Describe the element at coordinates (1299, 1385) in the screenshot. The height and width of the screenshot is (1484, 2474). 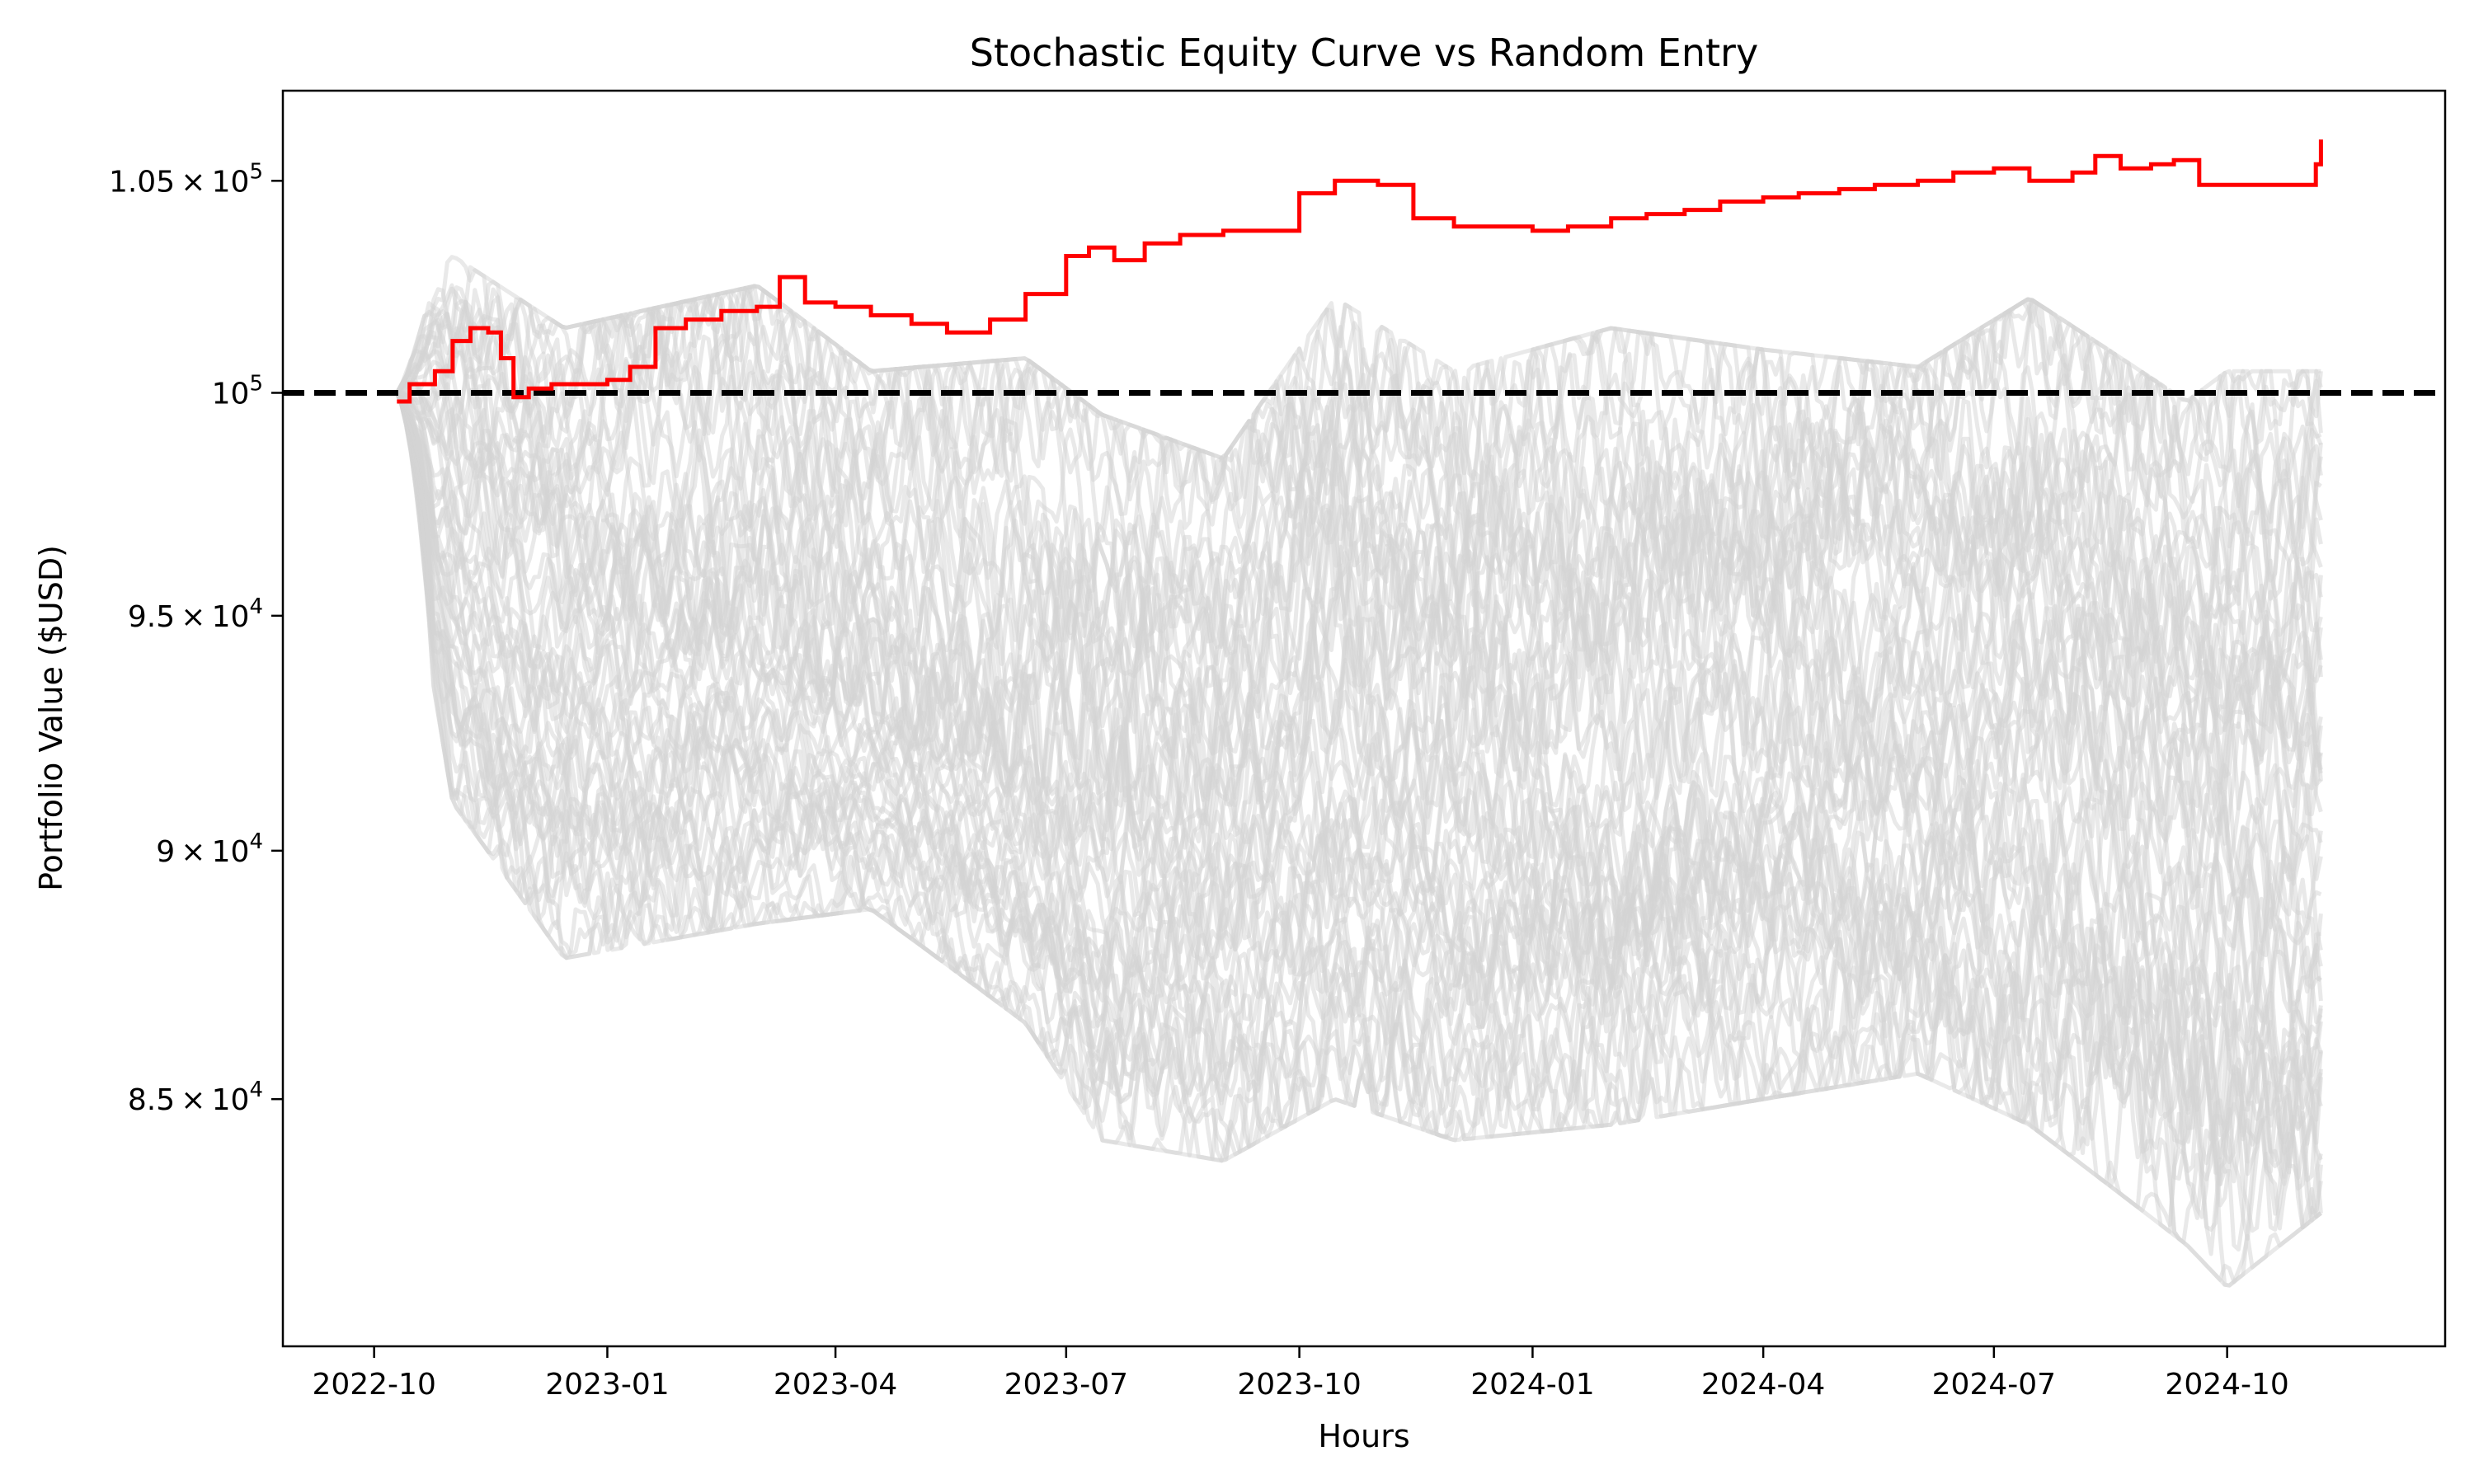
I see `x-tick-label: 2023-10` at that location.